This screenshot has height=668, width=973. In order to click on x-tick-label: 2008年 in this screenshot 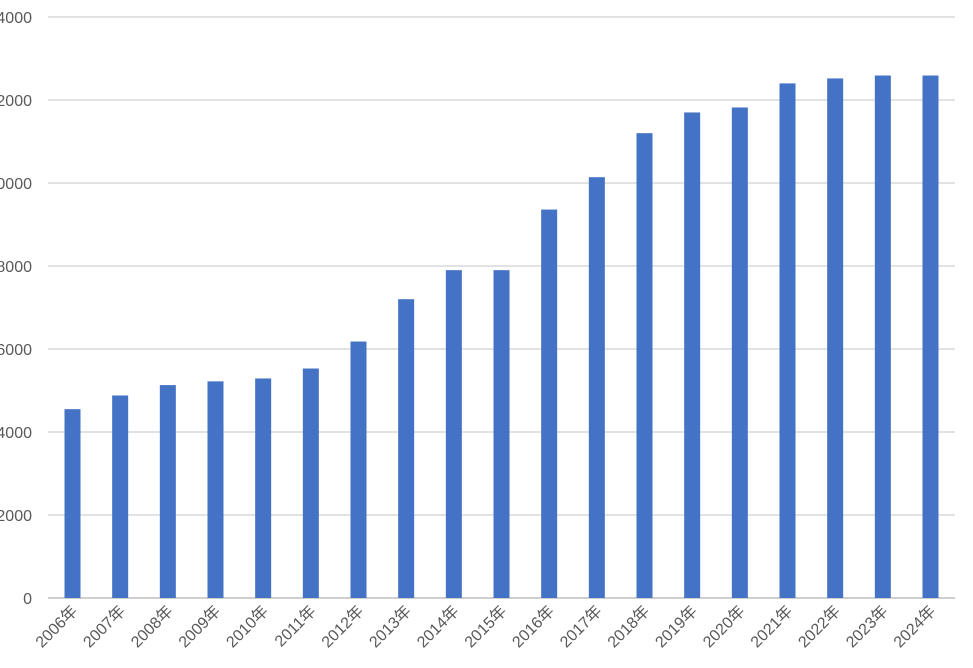, I will do `click(151, 626)`.